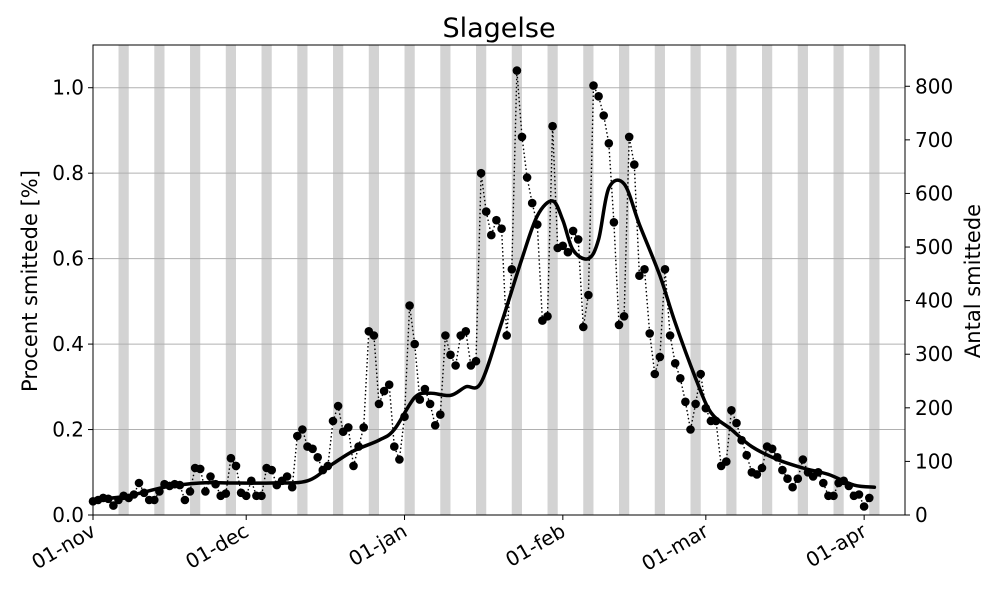 The height and width of the screenshot is (600, 1000). Describe the element at coordinates (934, 354) in the screenshot. I see `y2-tick-label: 300` at that location.